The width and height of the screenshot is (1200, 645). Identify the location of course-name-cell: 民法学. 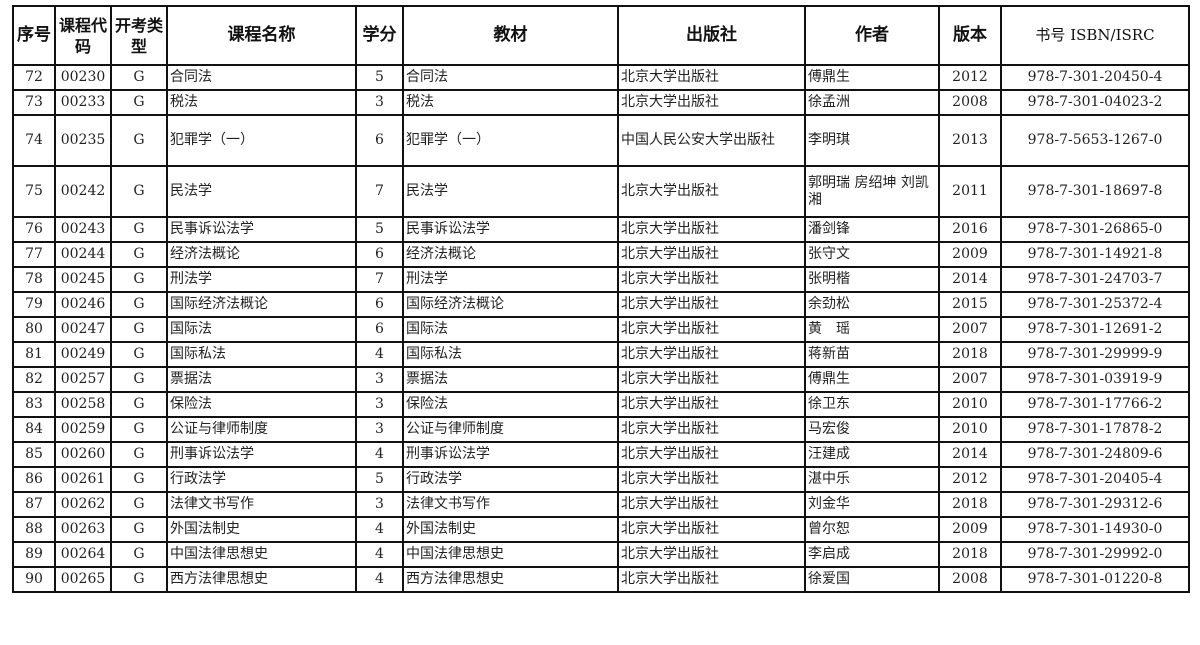
(261, 191).